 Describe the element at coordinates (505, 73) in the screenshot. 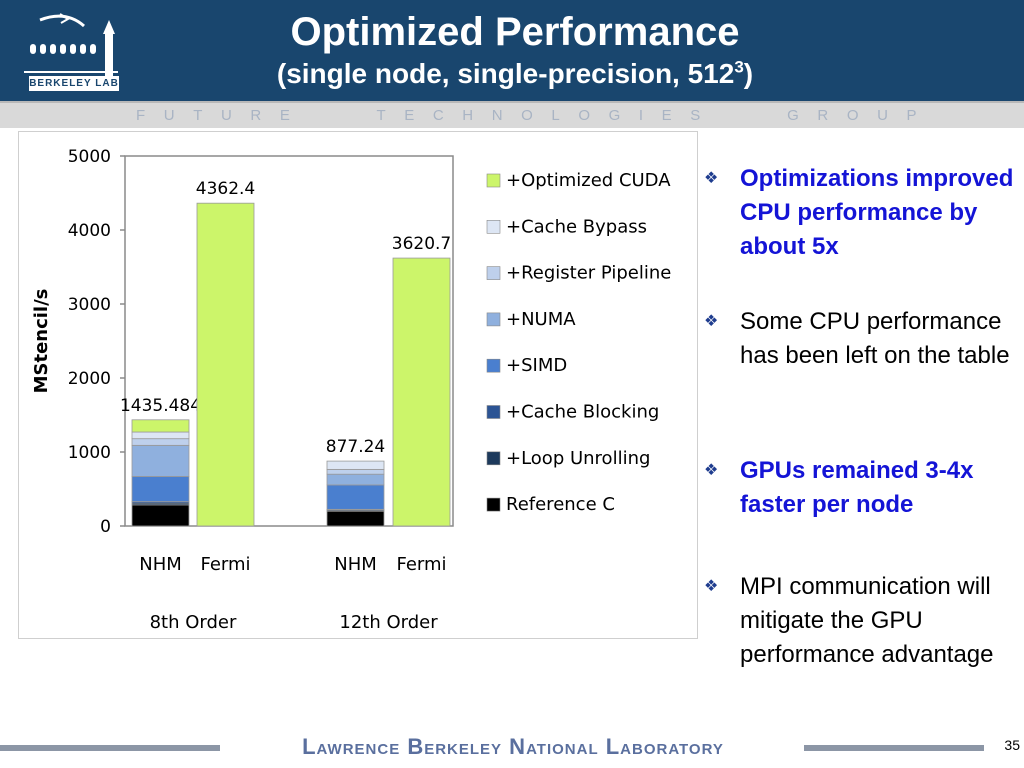

I see `subtitle-text: (single node, single-precision, 512` at that location.